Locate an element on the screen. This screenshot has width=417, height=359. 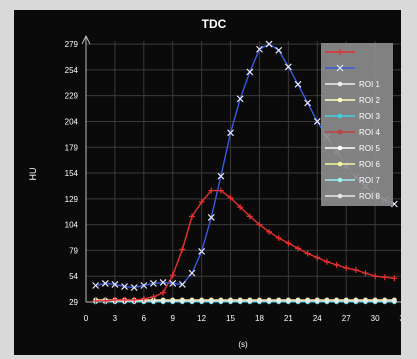
y-tick-label: 54 is located at coordinates (73, 276).